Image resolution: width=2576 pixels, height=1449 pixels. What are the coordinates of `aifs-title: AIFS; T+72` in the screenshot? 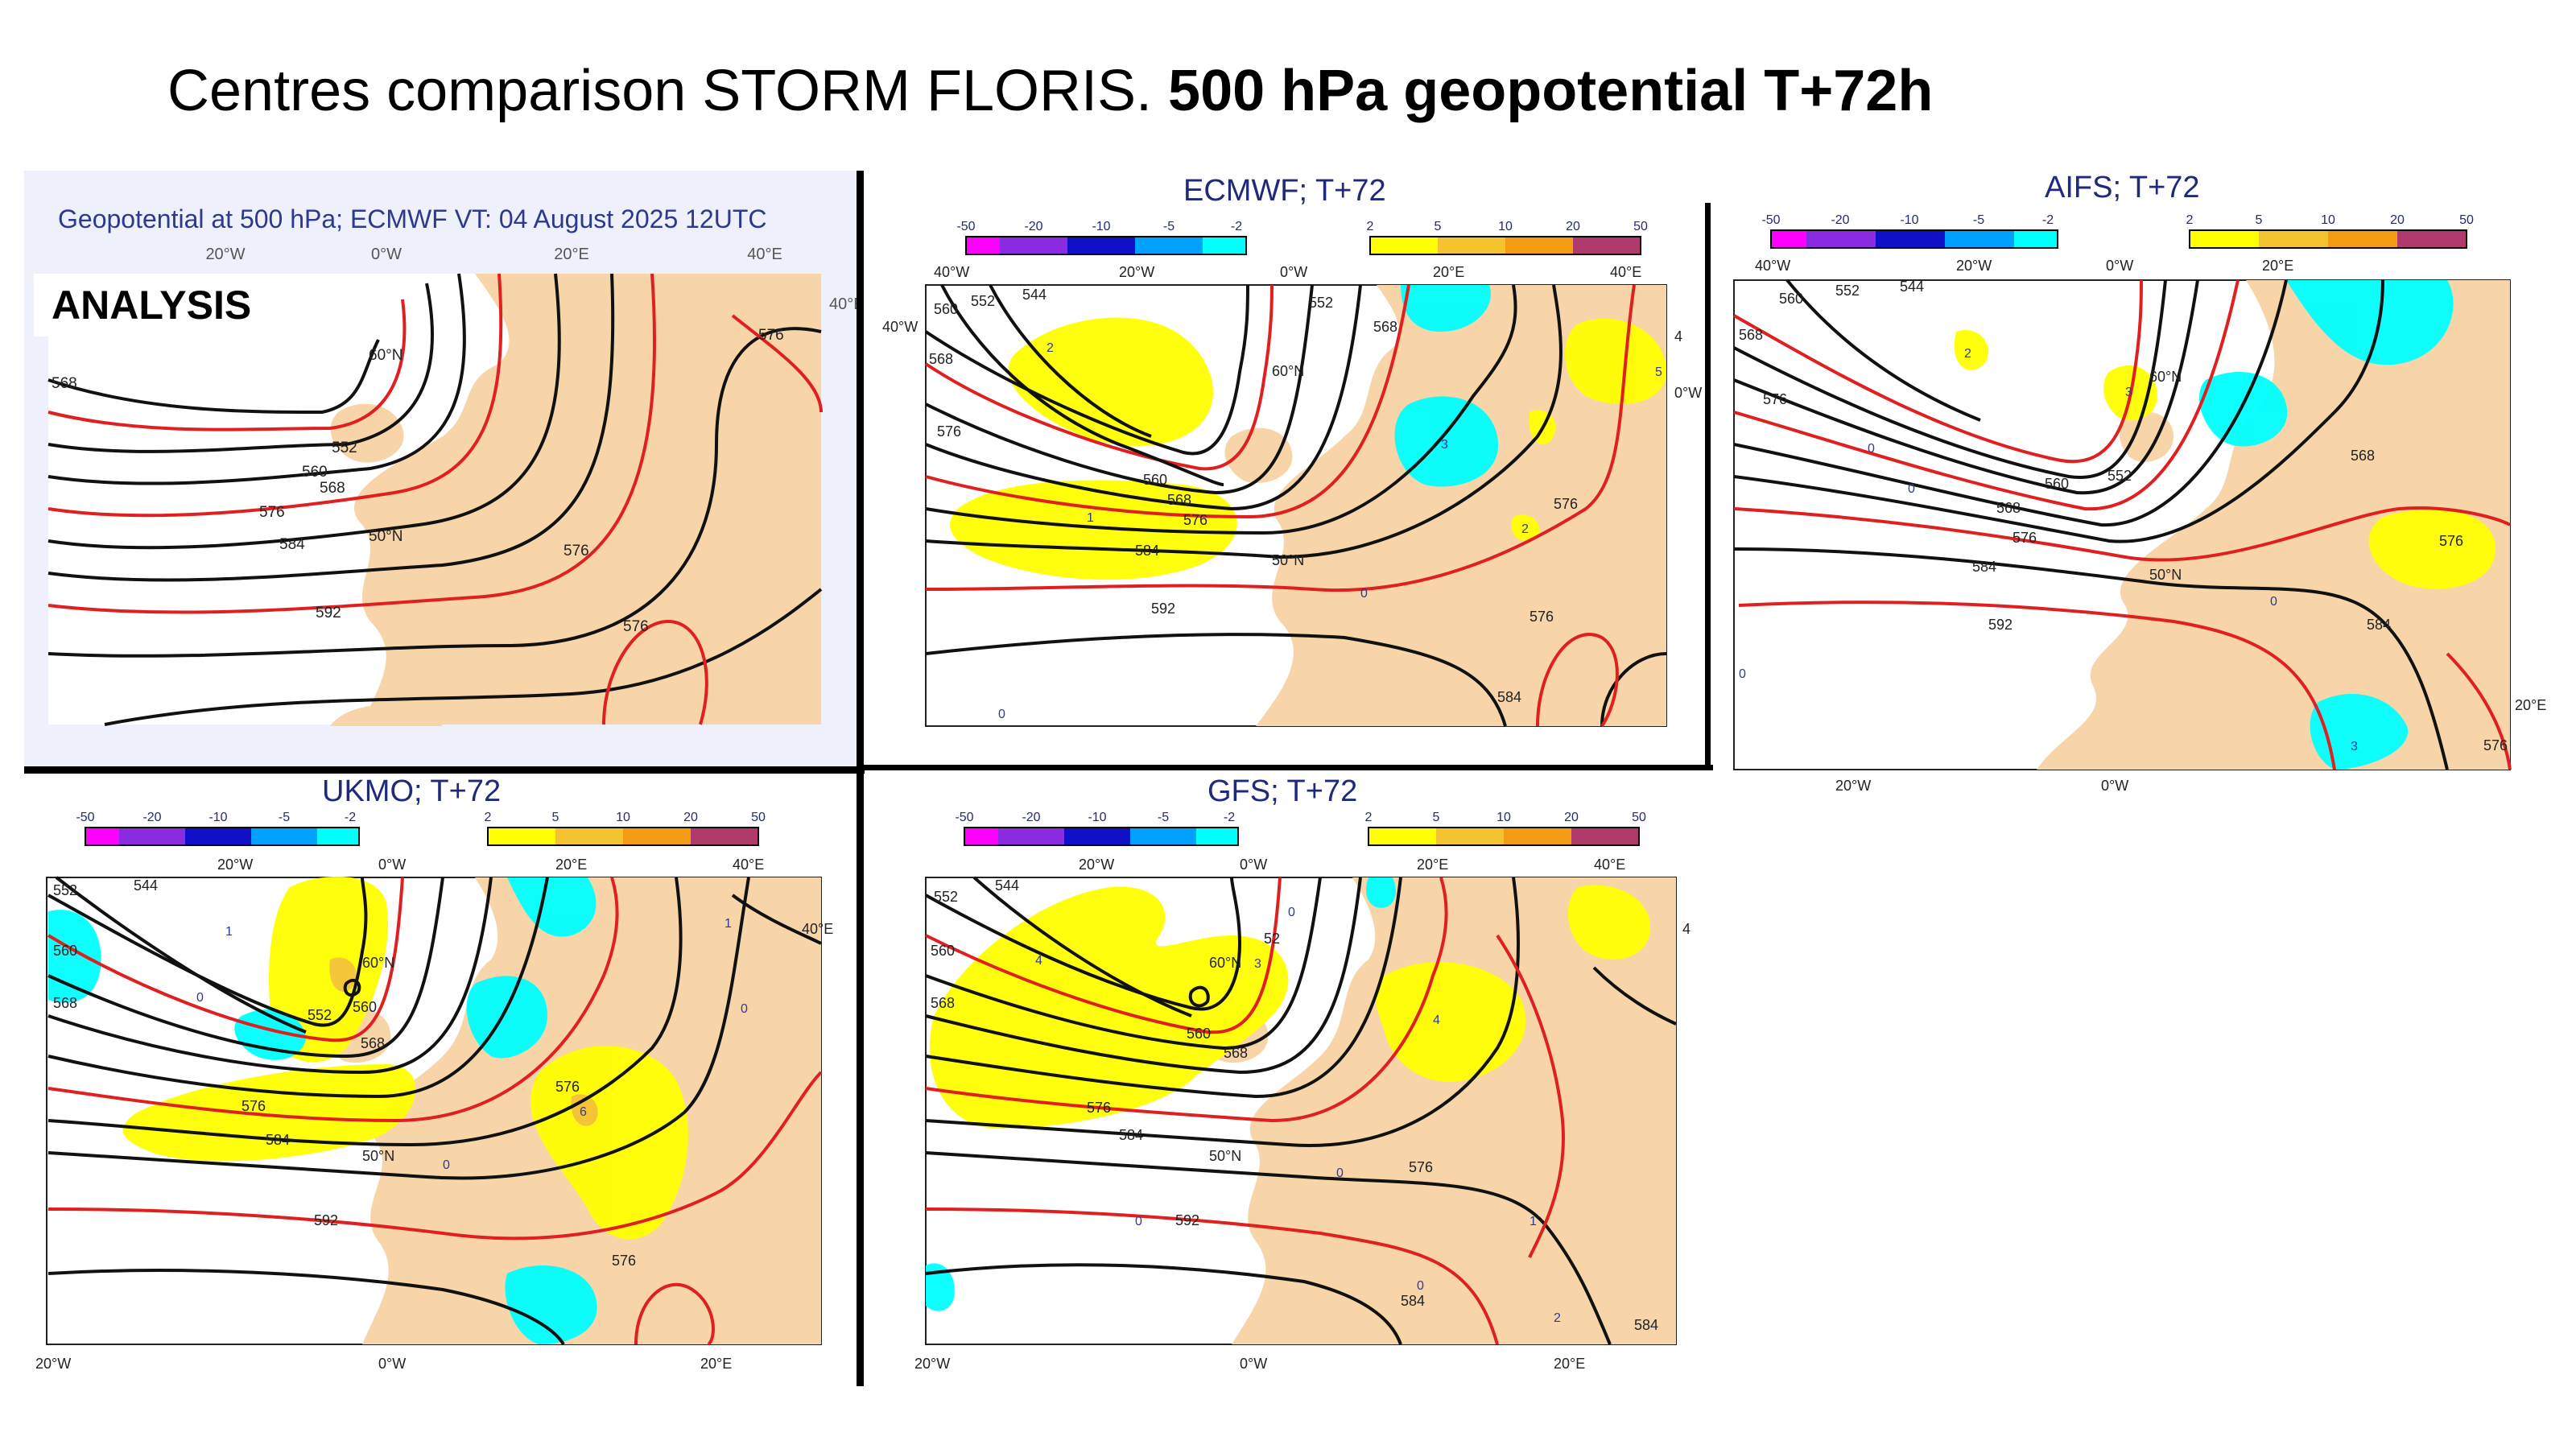 It's located at (2122, 187).